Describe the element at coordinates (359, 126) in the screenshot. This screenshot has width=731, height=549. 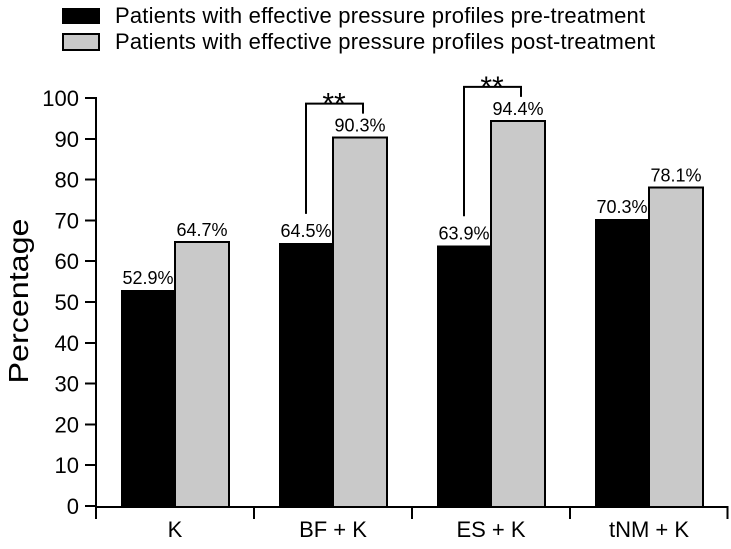
I see `value-label-post-treatment-1: 90.3%` at that location.